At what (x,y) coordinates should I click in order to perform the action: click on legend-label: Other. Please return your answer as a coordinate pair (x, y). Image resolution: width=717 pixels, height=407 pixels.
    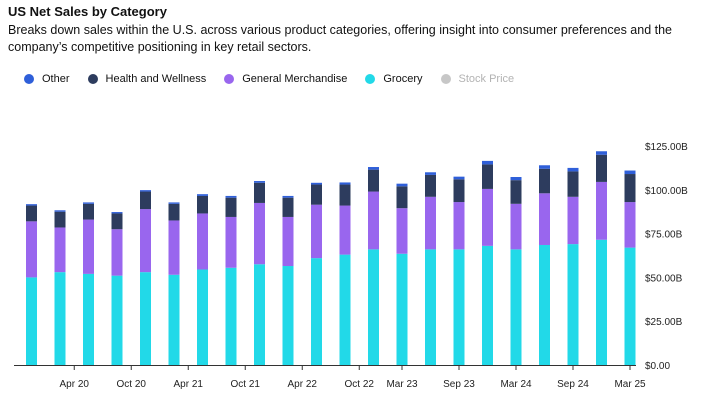
    Looking at the image, I should click on (56, 79).